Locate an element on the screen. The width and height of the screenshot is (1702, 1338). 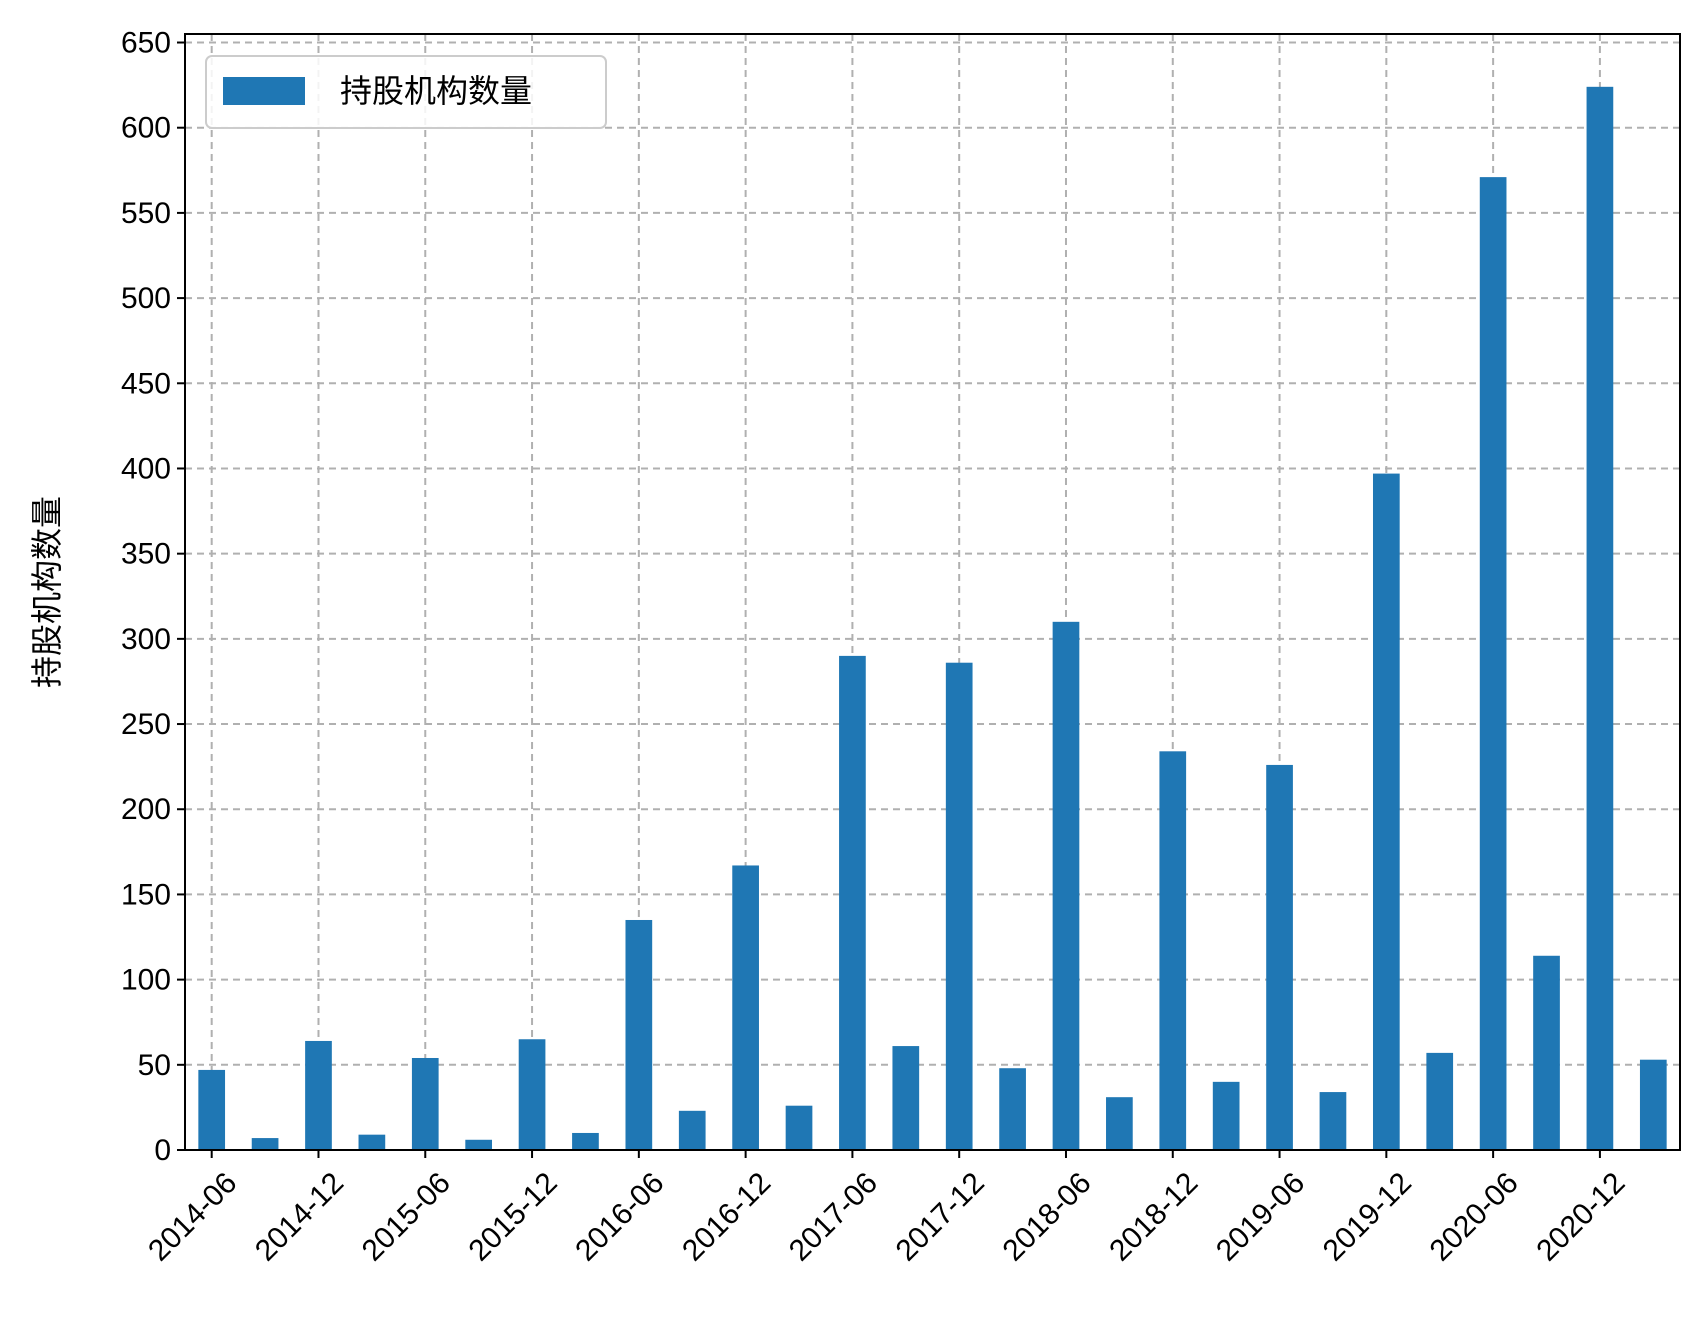
legend-box is located at coordinates (406, 92).